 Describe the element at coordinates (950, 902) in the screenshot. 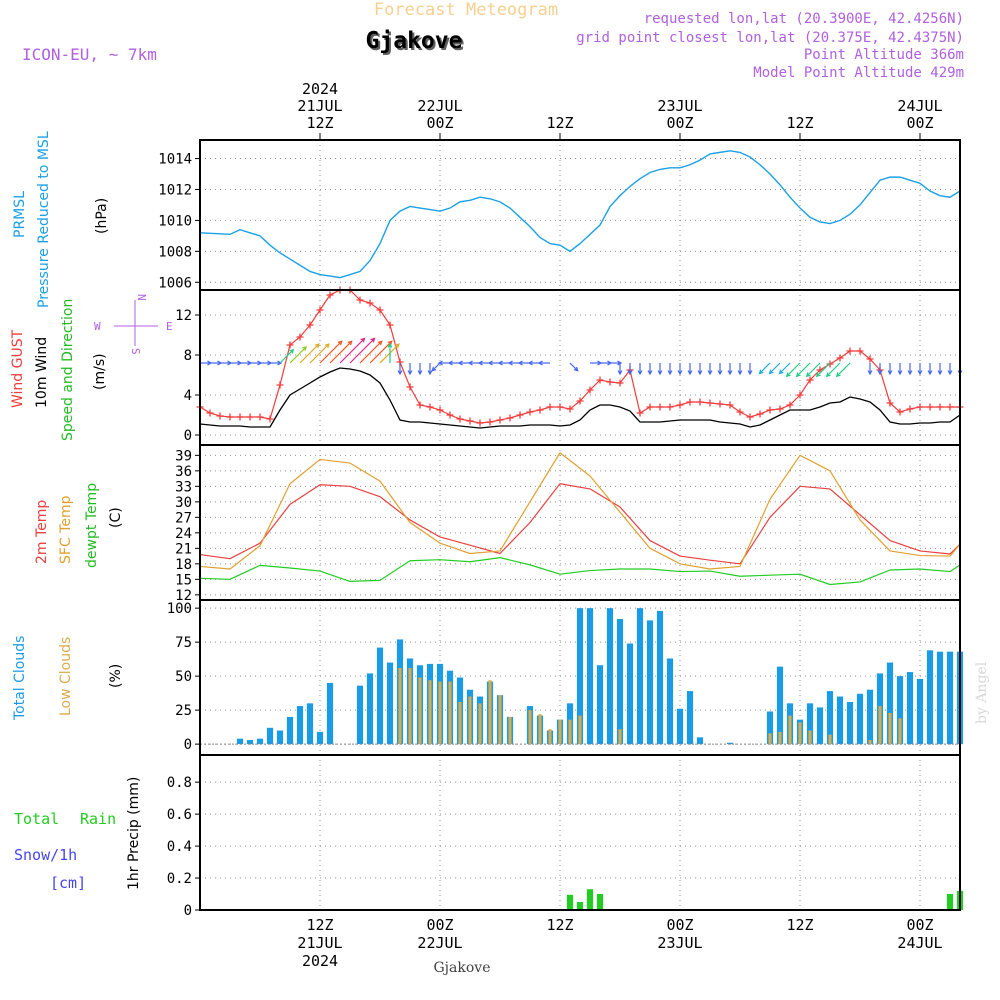

I see `rain-bar` at that location.